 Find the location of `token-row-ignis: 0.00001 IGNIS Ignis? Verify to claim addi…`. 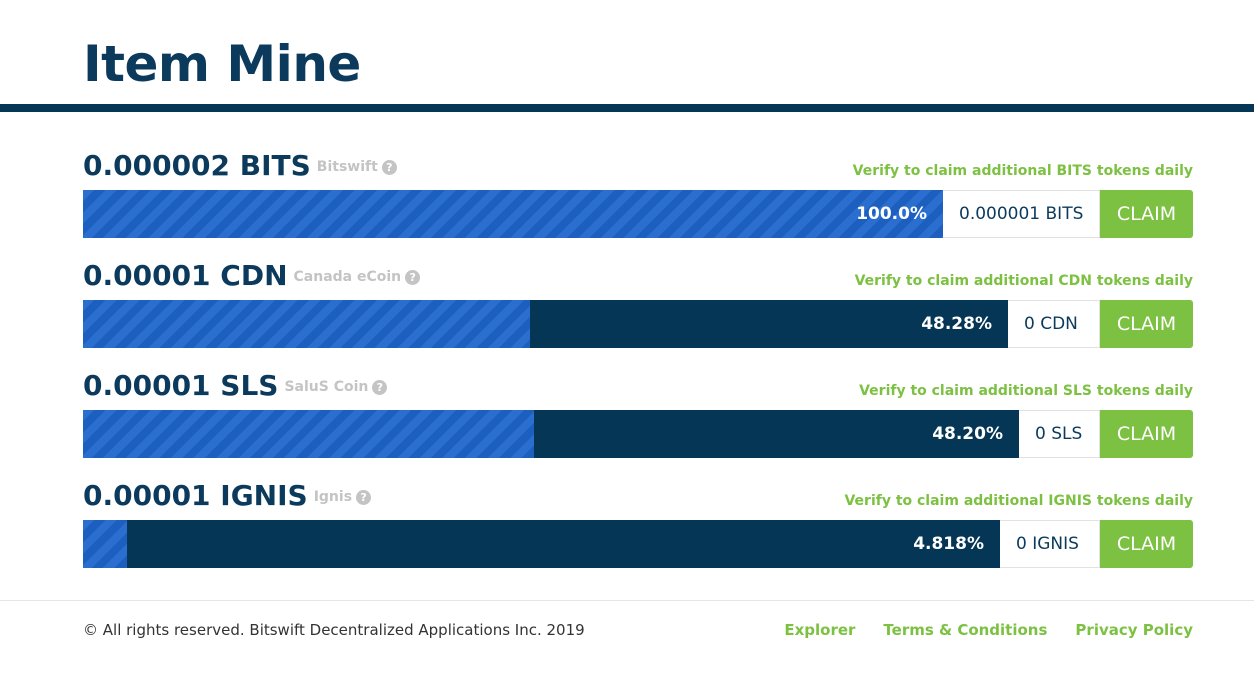

token-row-ignis: 0.00001 IGNIS Ignis? Verify to claim addi… is located at coordinates (638, 525).